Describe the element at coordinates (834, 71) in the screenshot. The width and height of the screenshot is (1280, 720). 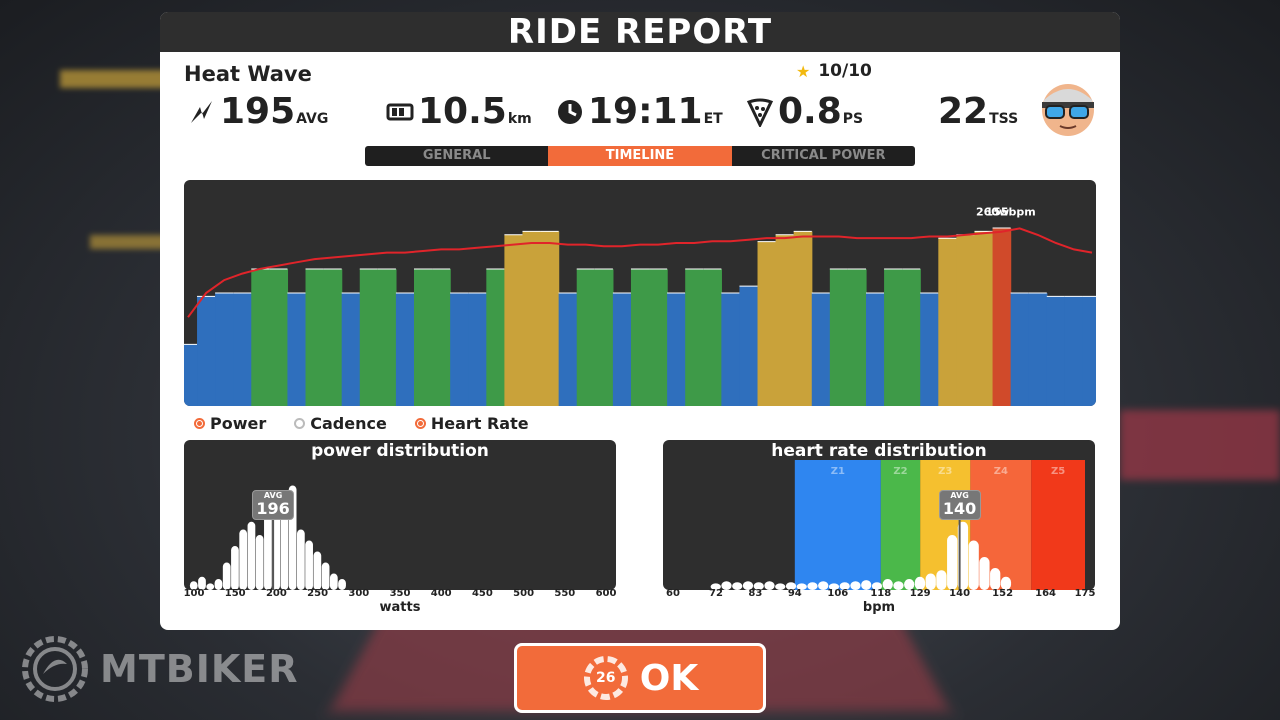
I see `ride-rating: ★ 10/10` at that location.